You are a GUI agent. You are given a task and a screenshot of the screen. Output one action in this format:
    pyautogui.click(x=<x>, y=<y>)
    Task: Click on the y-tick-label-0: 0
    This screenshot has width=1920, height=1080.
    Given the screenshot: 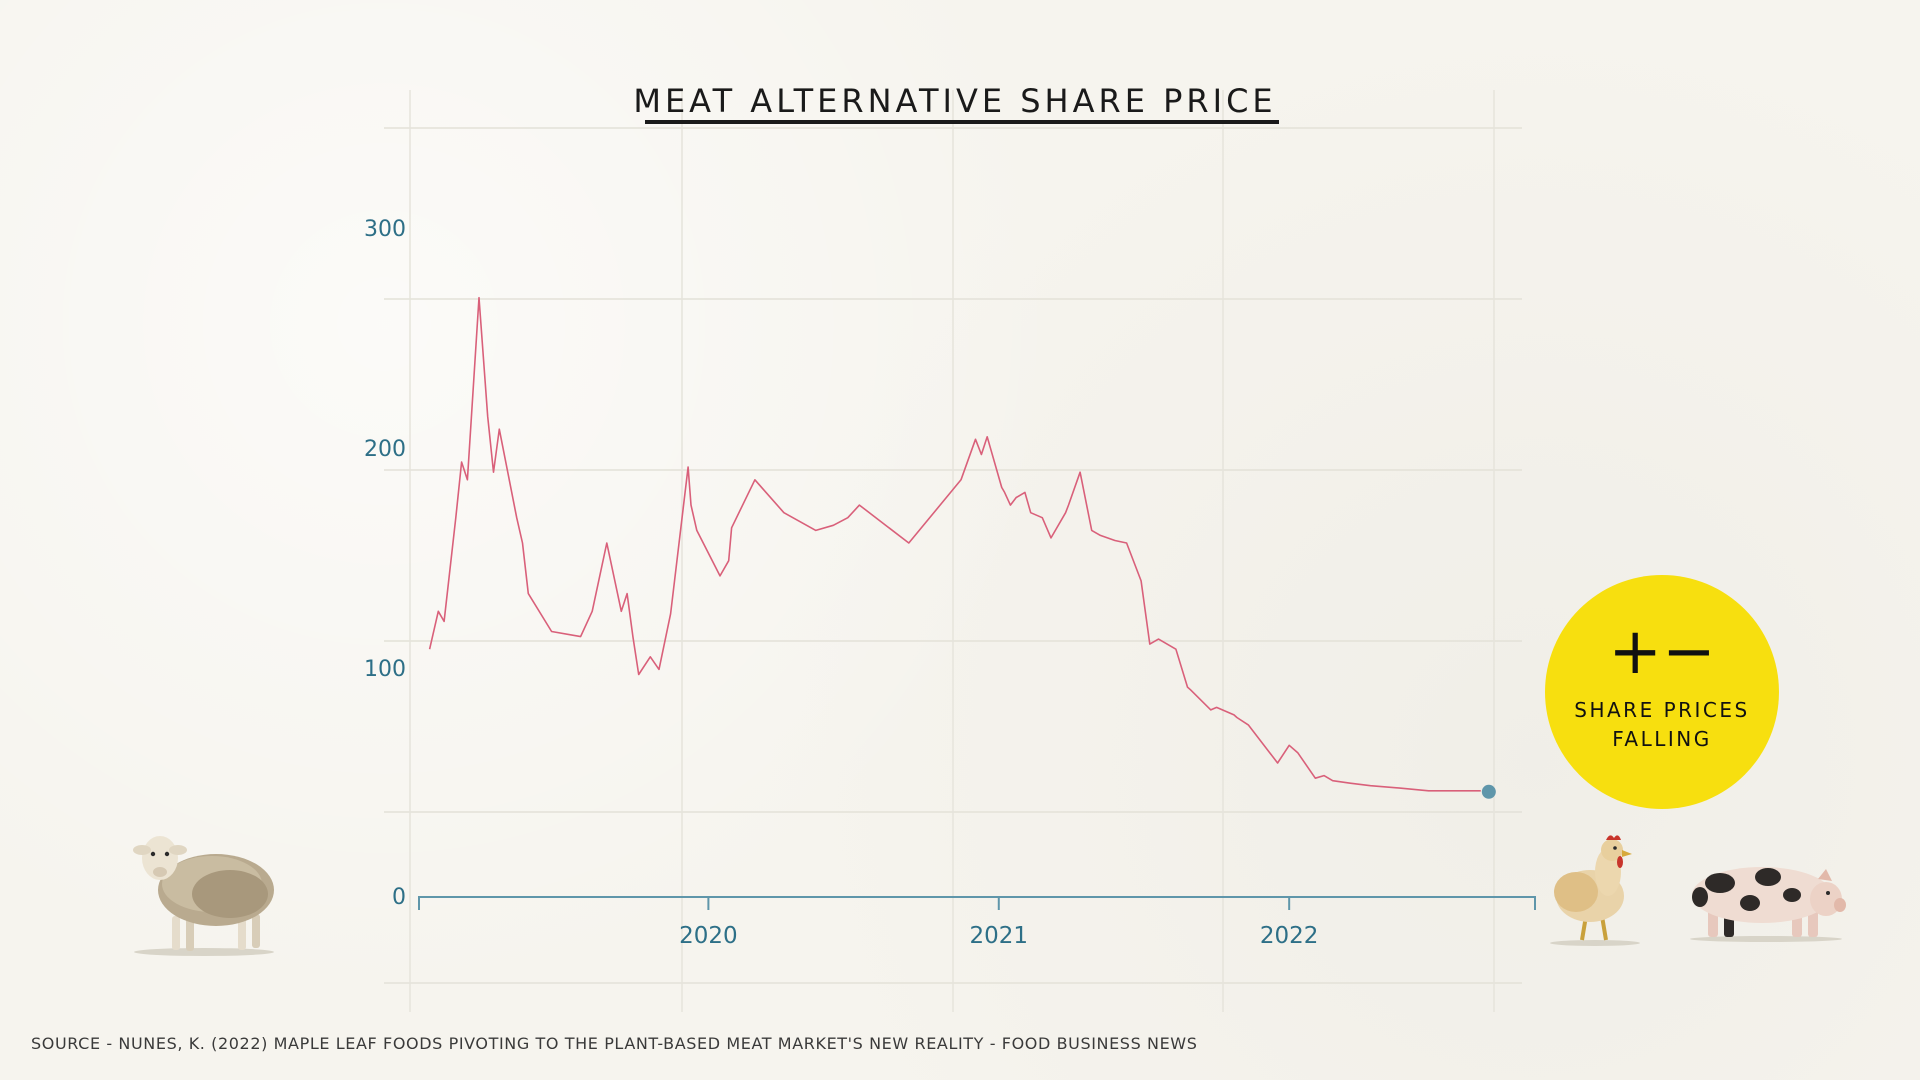 What is the action you would take?
    pyautogui.click(x=399, y=897)
    